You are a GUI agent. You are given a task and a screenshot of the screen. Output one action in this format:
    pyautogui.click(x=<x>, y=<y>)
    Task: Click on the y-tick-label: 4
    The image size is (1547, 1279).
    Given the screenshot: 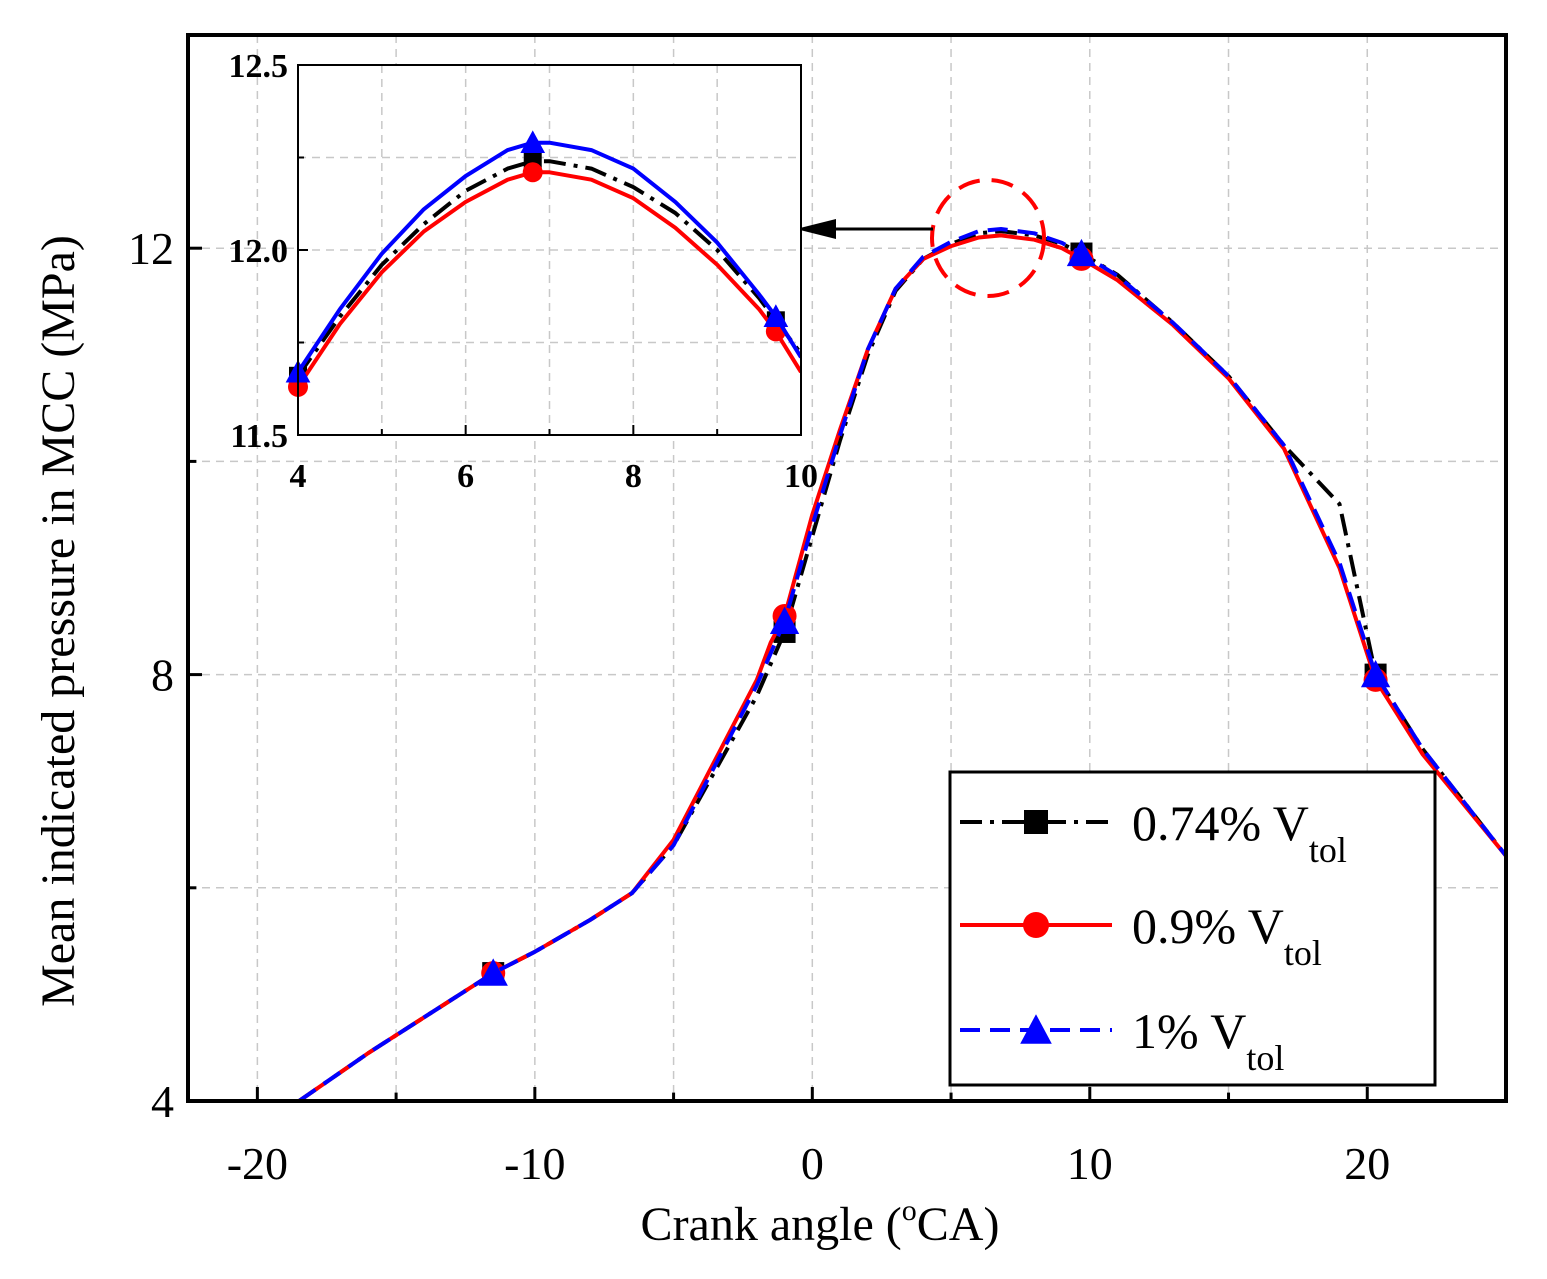 What is the action you would take?
    pyautogui.click(x=162, y=1101)
    